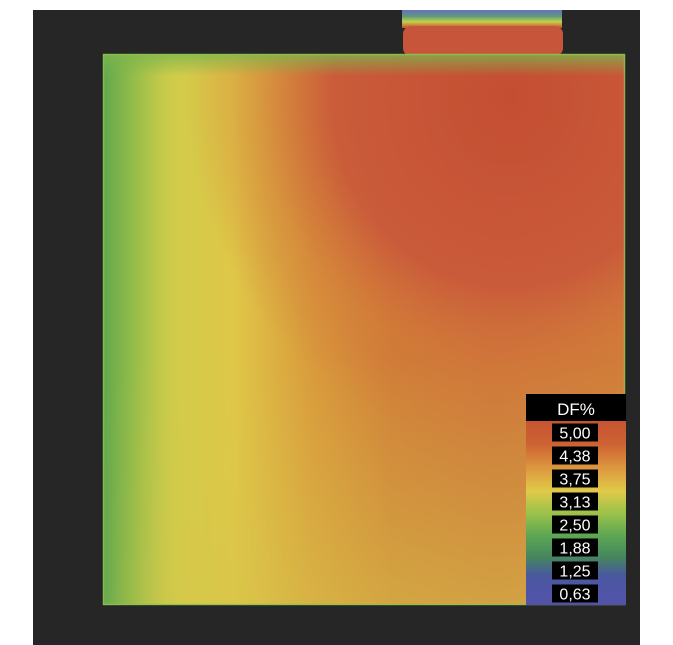 This screenshot has width=673, height=645. I want to click on legend-tick-label: 2,50, so click(574, 526).